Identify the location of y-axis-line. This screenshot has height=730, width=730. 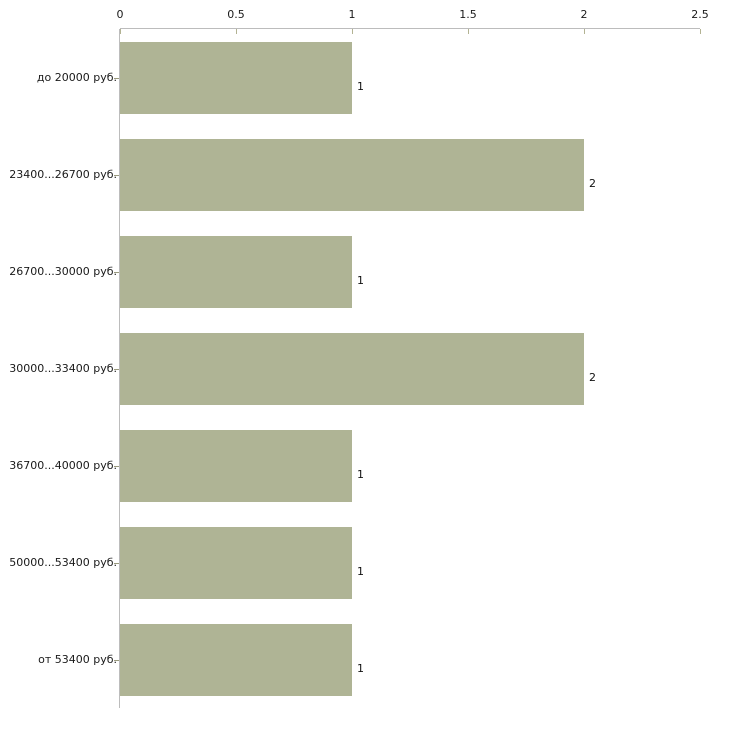
(119, 368).